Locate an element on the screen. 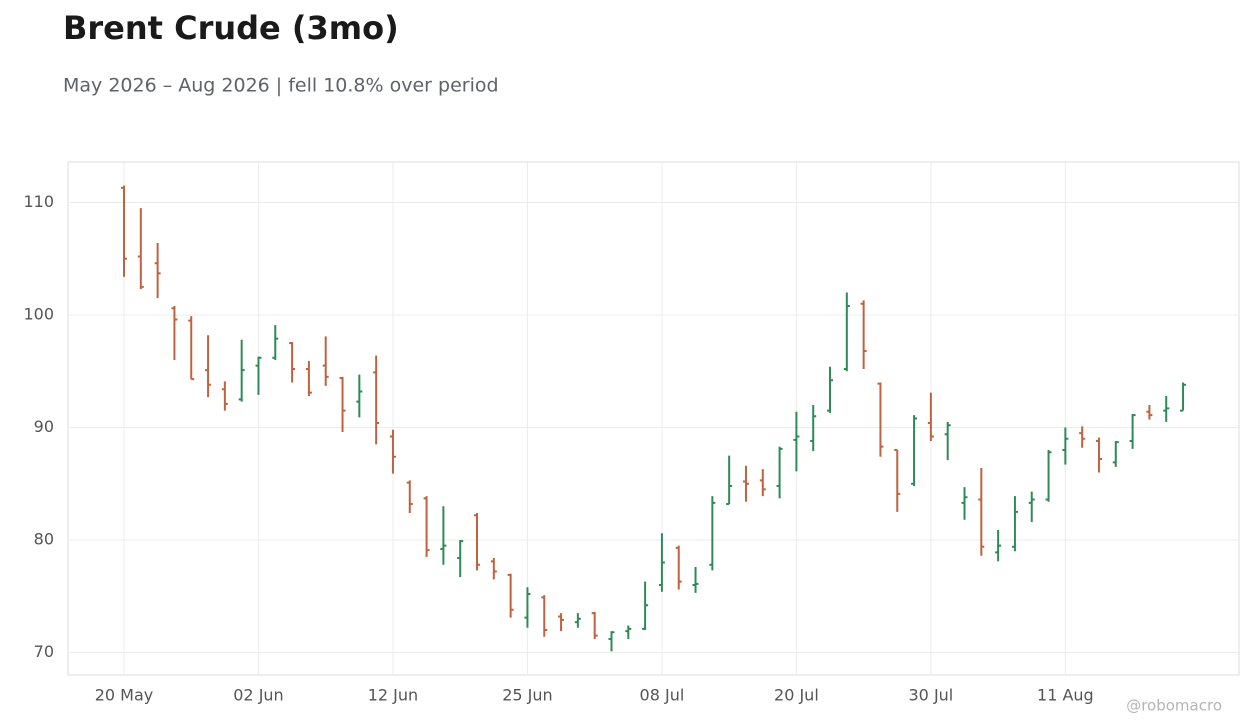 The width and height of the screenshot is (1260, 728). y-tick-label: 70 is located at coordinates (44, 651).